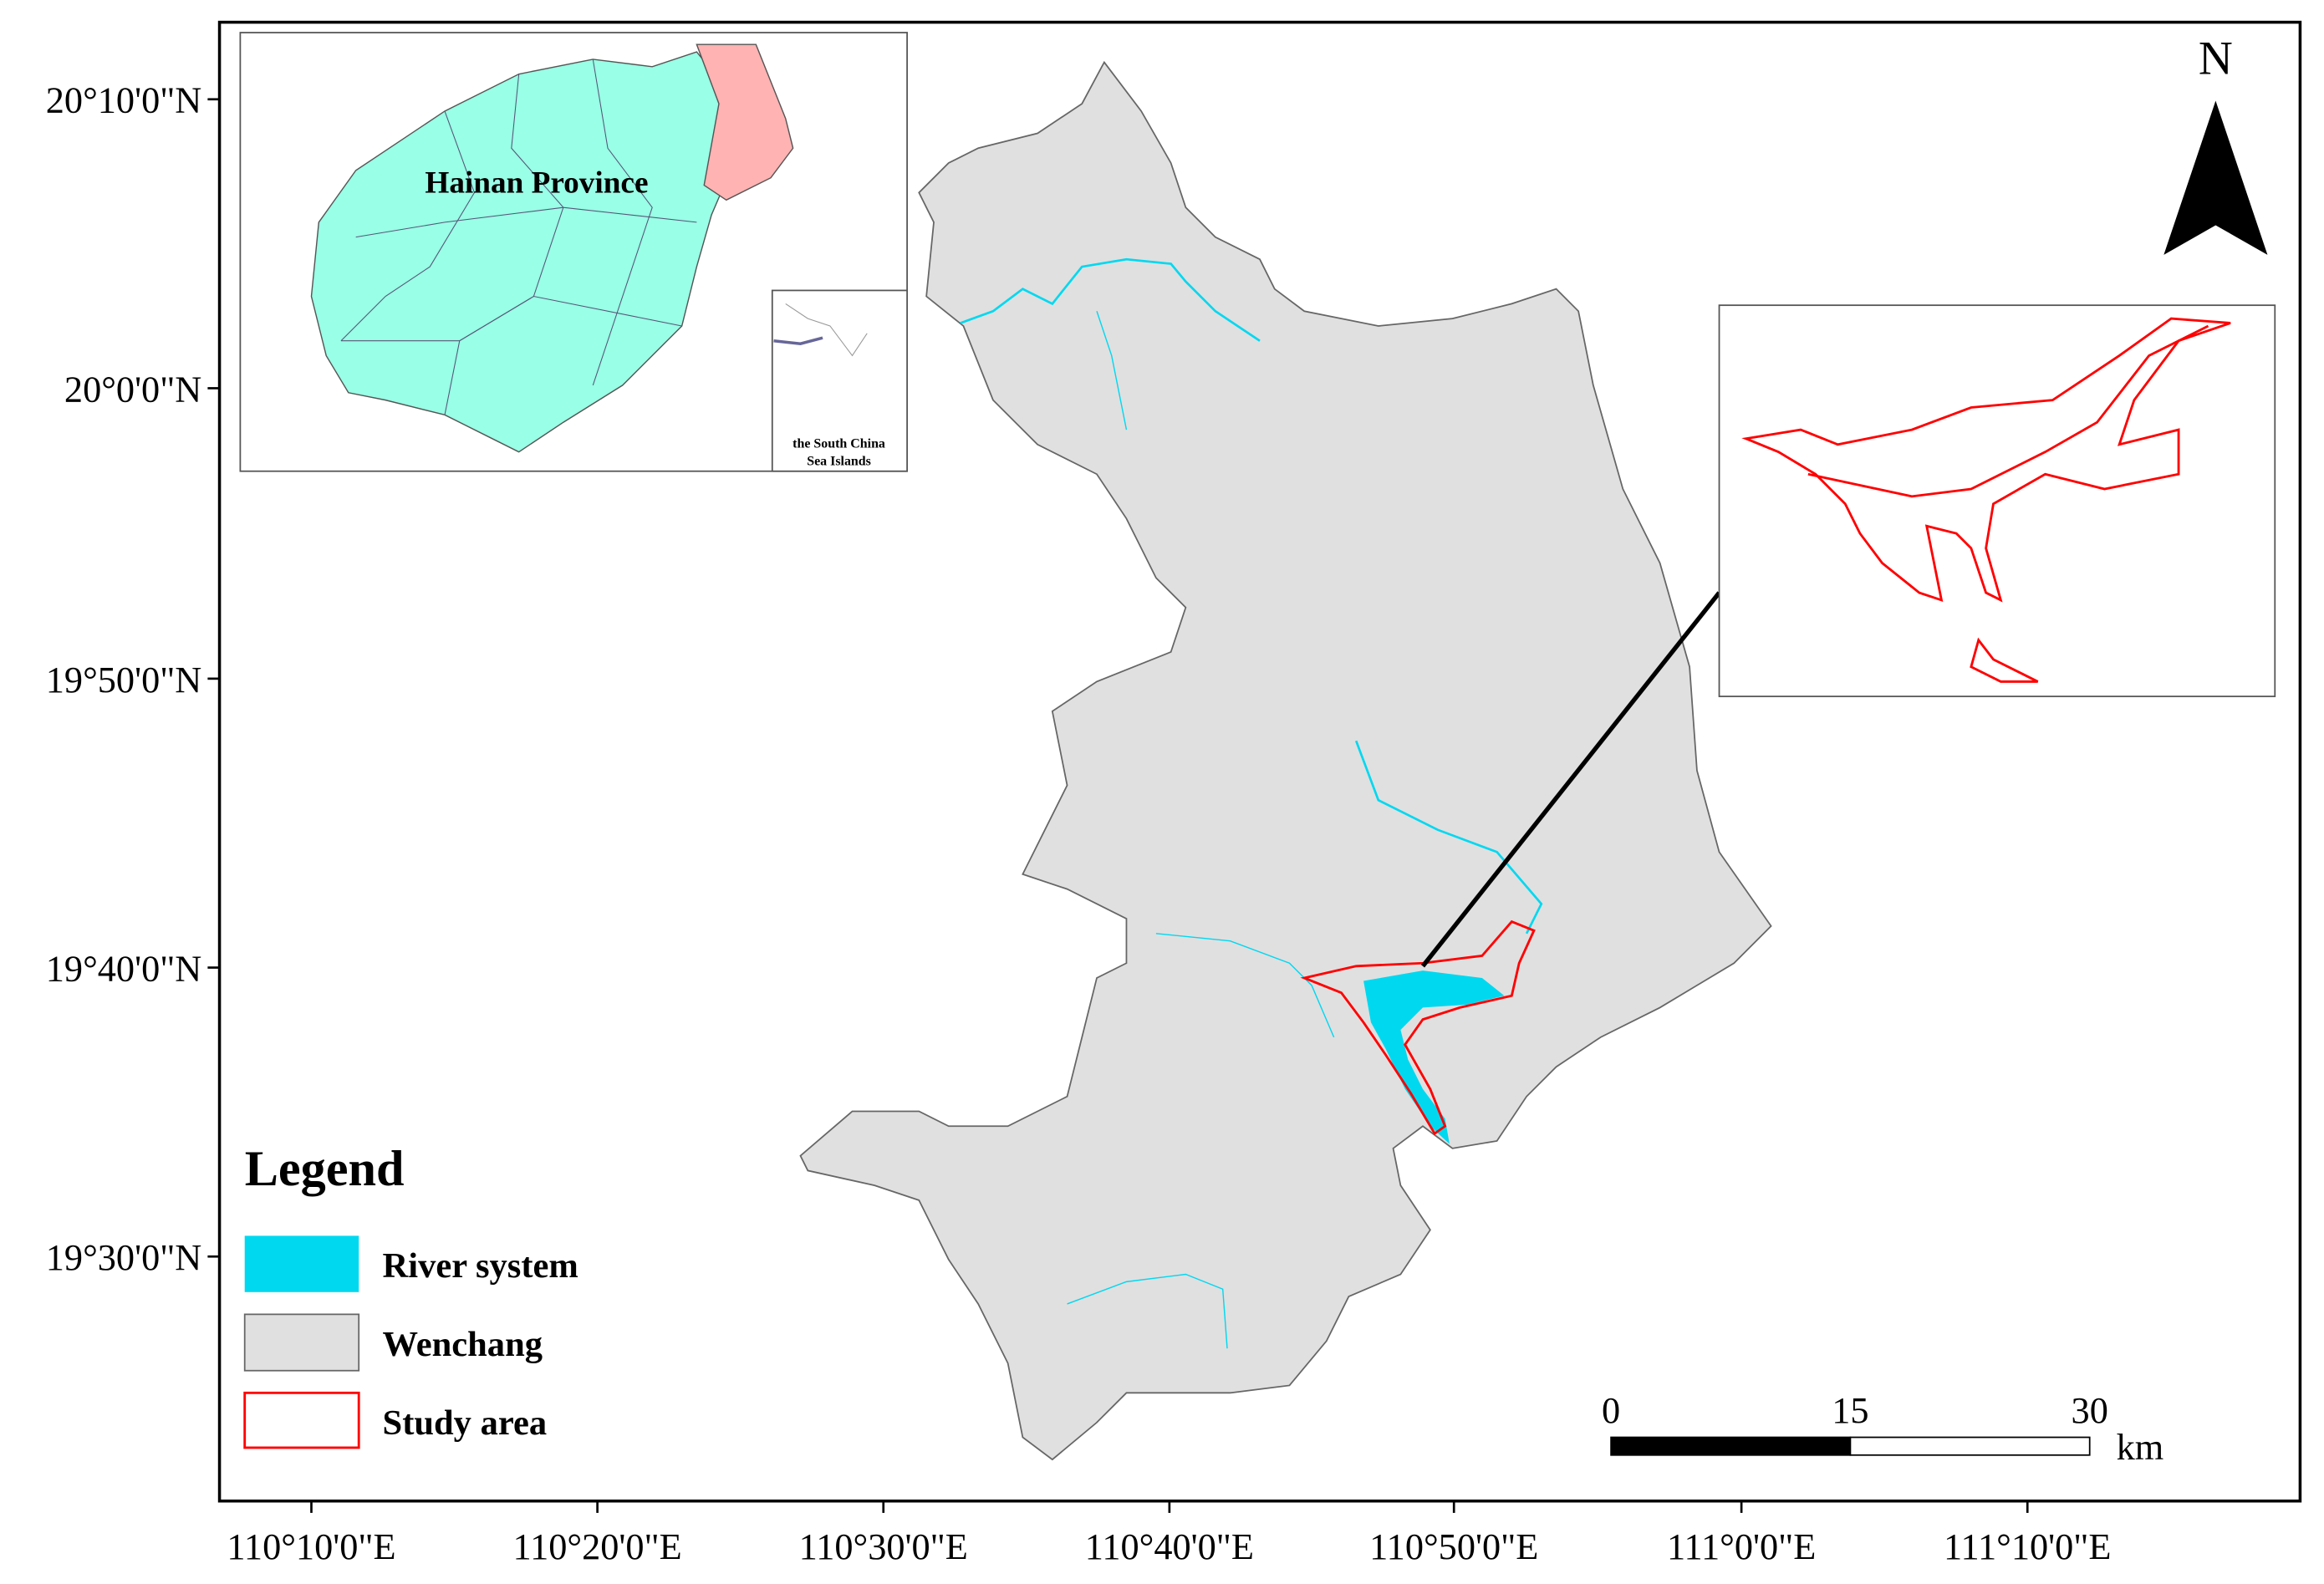  What do you see at coordinates (2140, 1448) in the screenshot?
I see `scale-unit: km` at bounding box center [2140, 1448].